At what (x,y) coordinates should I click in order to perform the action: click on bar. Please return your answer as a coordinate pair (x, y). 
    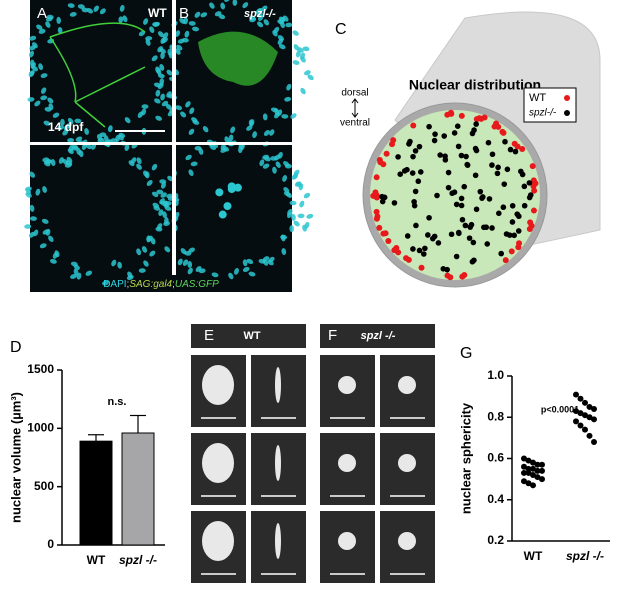
    Looking at the image, I should click on (96, 493).